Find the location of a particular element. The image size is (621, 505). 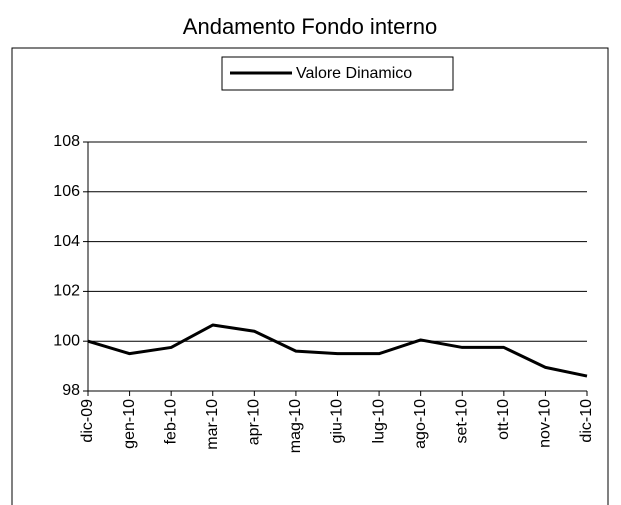

y-tick-label: 106 is located at coordinates (66, 191).